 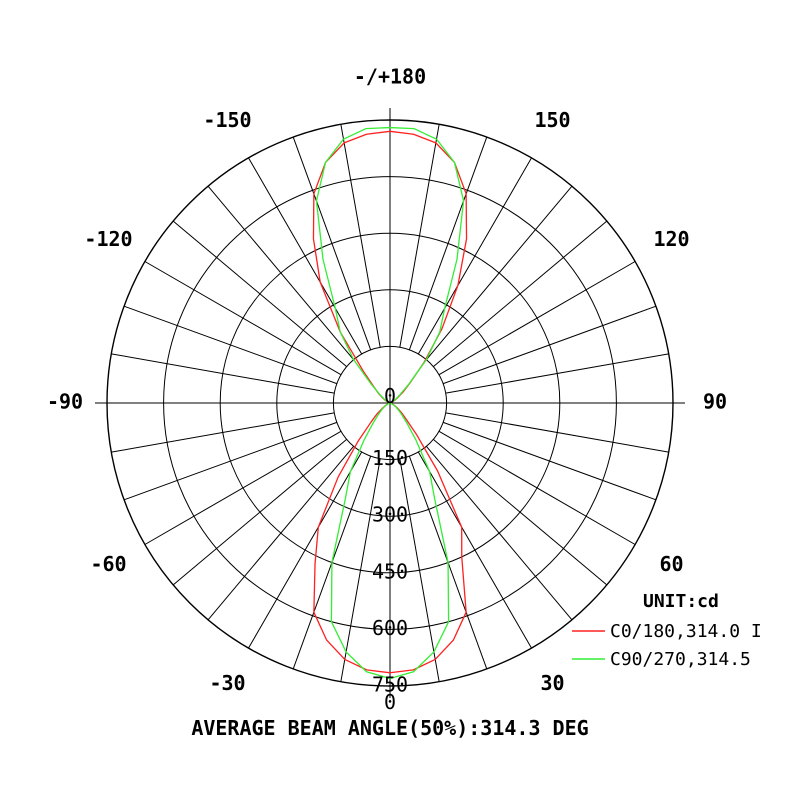 What do you see at coordinates (390, 685) in the screenshot?
I see `radial-tick-label-750: 750` at bounding box center [390, 685].